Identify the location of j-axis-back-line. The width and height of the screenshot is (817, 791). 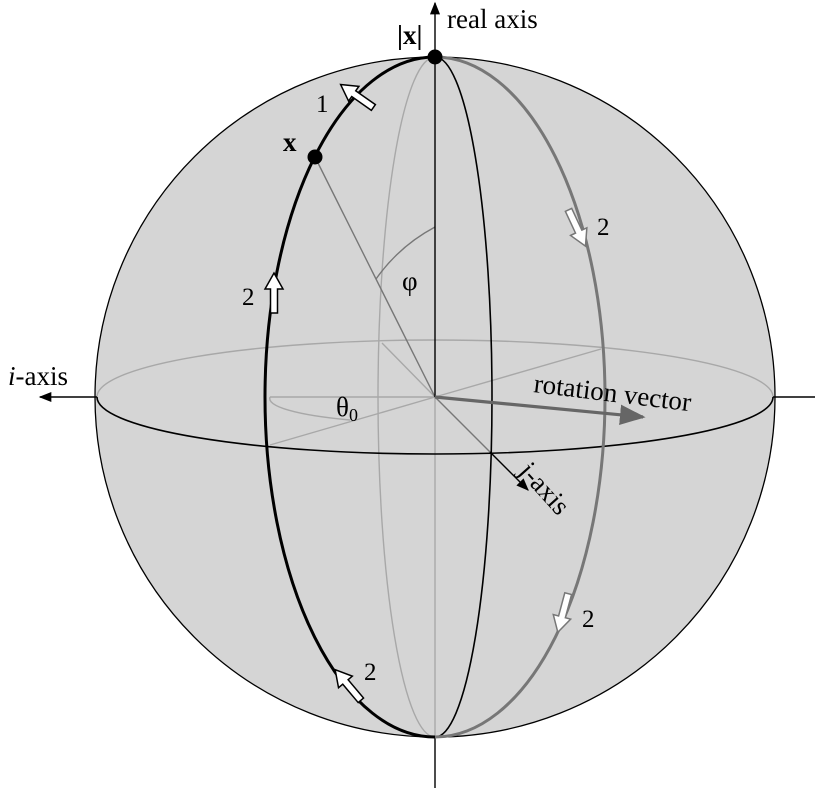
(408, 370).